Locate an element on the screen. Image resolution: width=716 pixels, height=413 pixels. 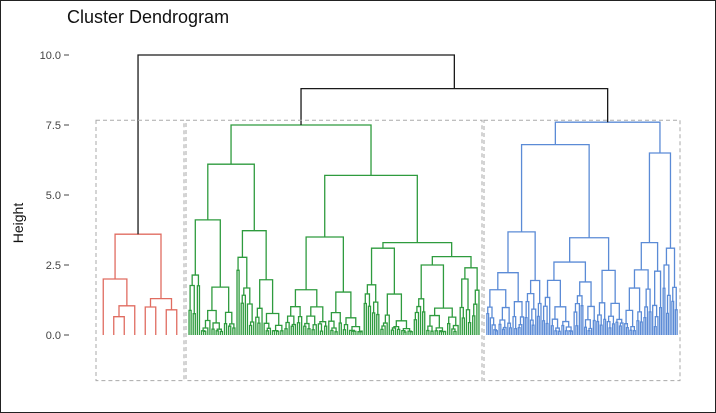
y-tick-label: 2.5 is located at coordinates (53, 266).